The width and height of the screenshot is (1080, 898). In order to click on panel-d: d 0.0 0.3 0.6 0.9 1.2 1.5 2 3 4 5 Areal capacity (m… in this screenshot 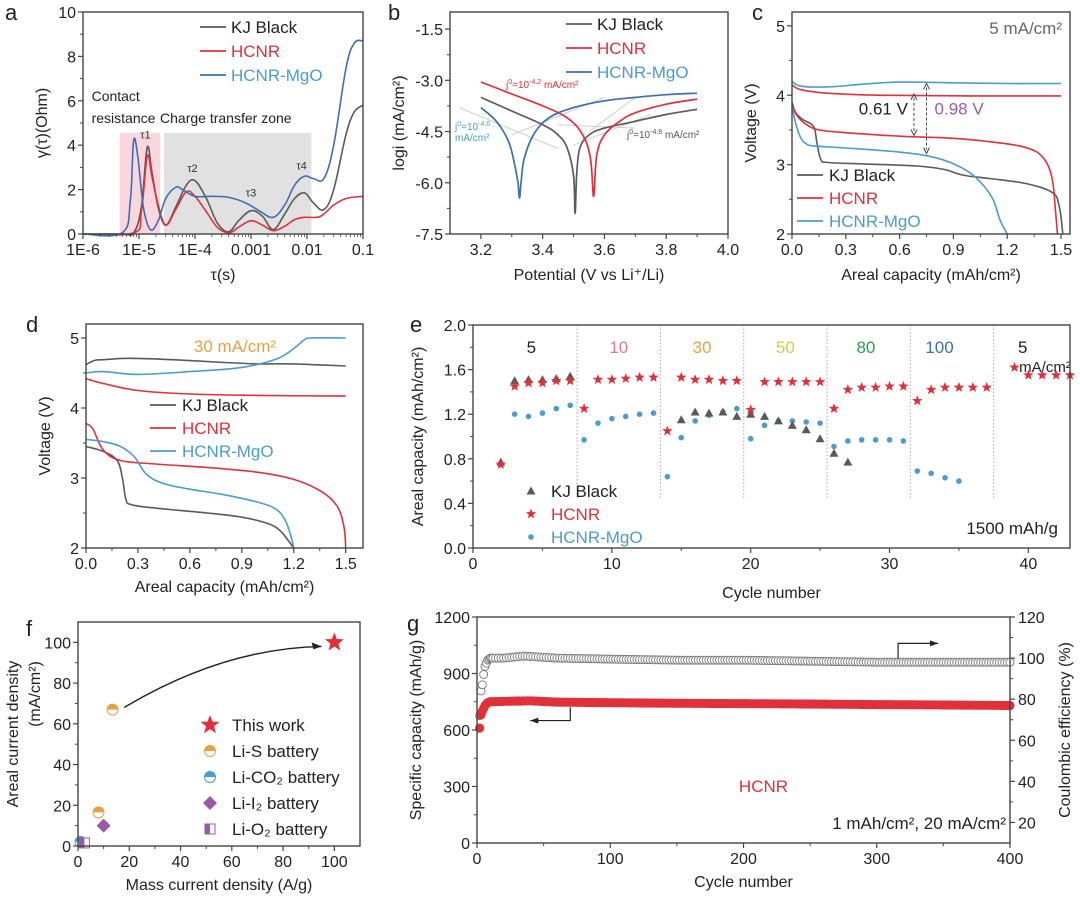, I will do `click(195, 454)`.